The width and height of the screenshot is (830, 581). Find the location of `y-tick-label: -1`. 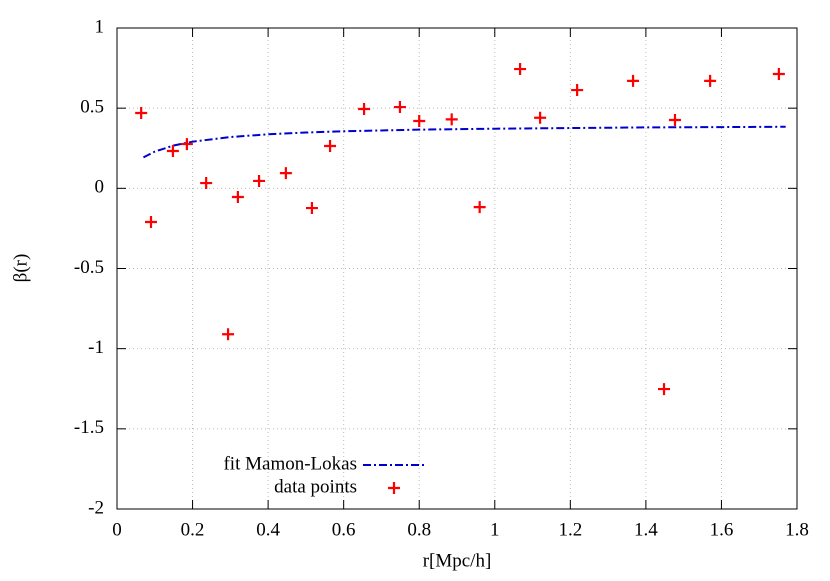

y-tick-label: -1 is located at coordinates (96, 347).